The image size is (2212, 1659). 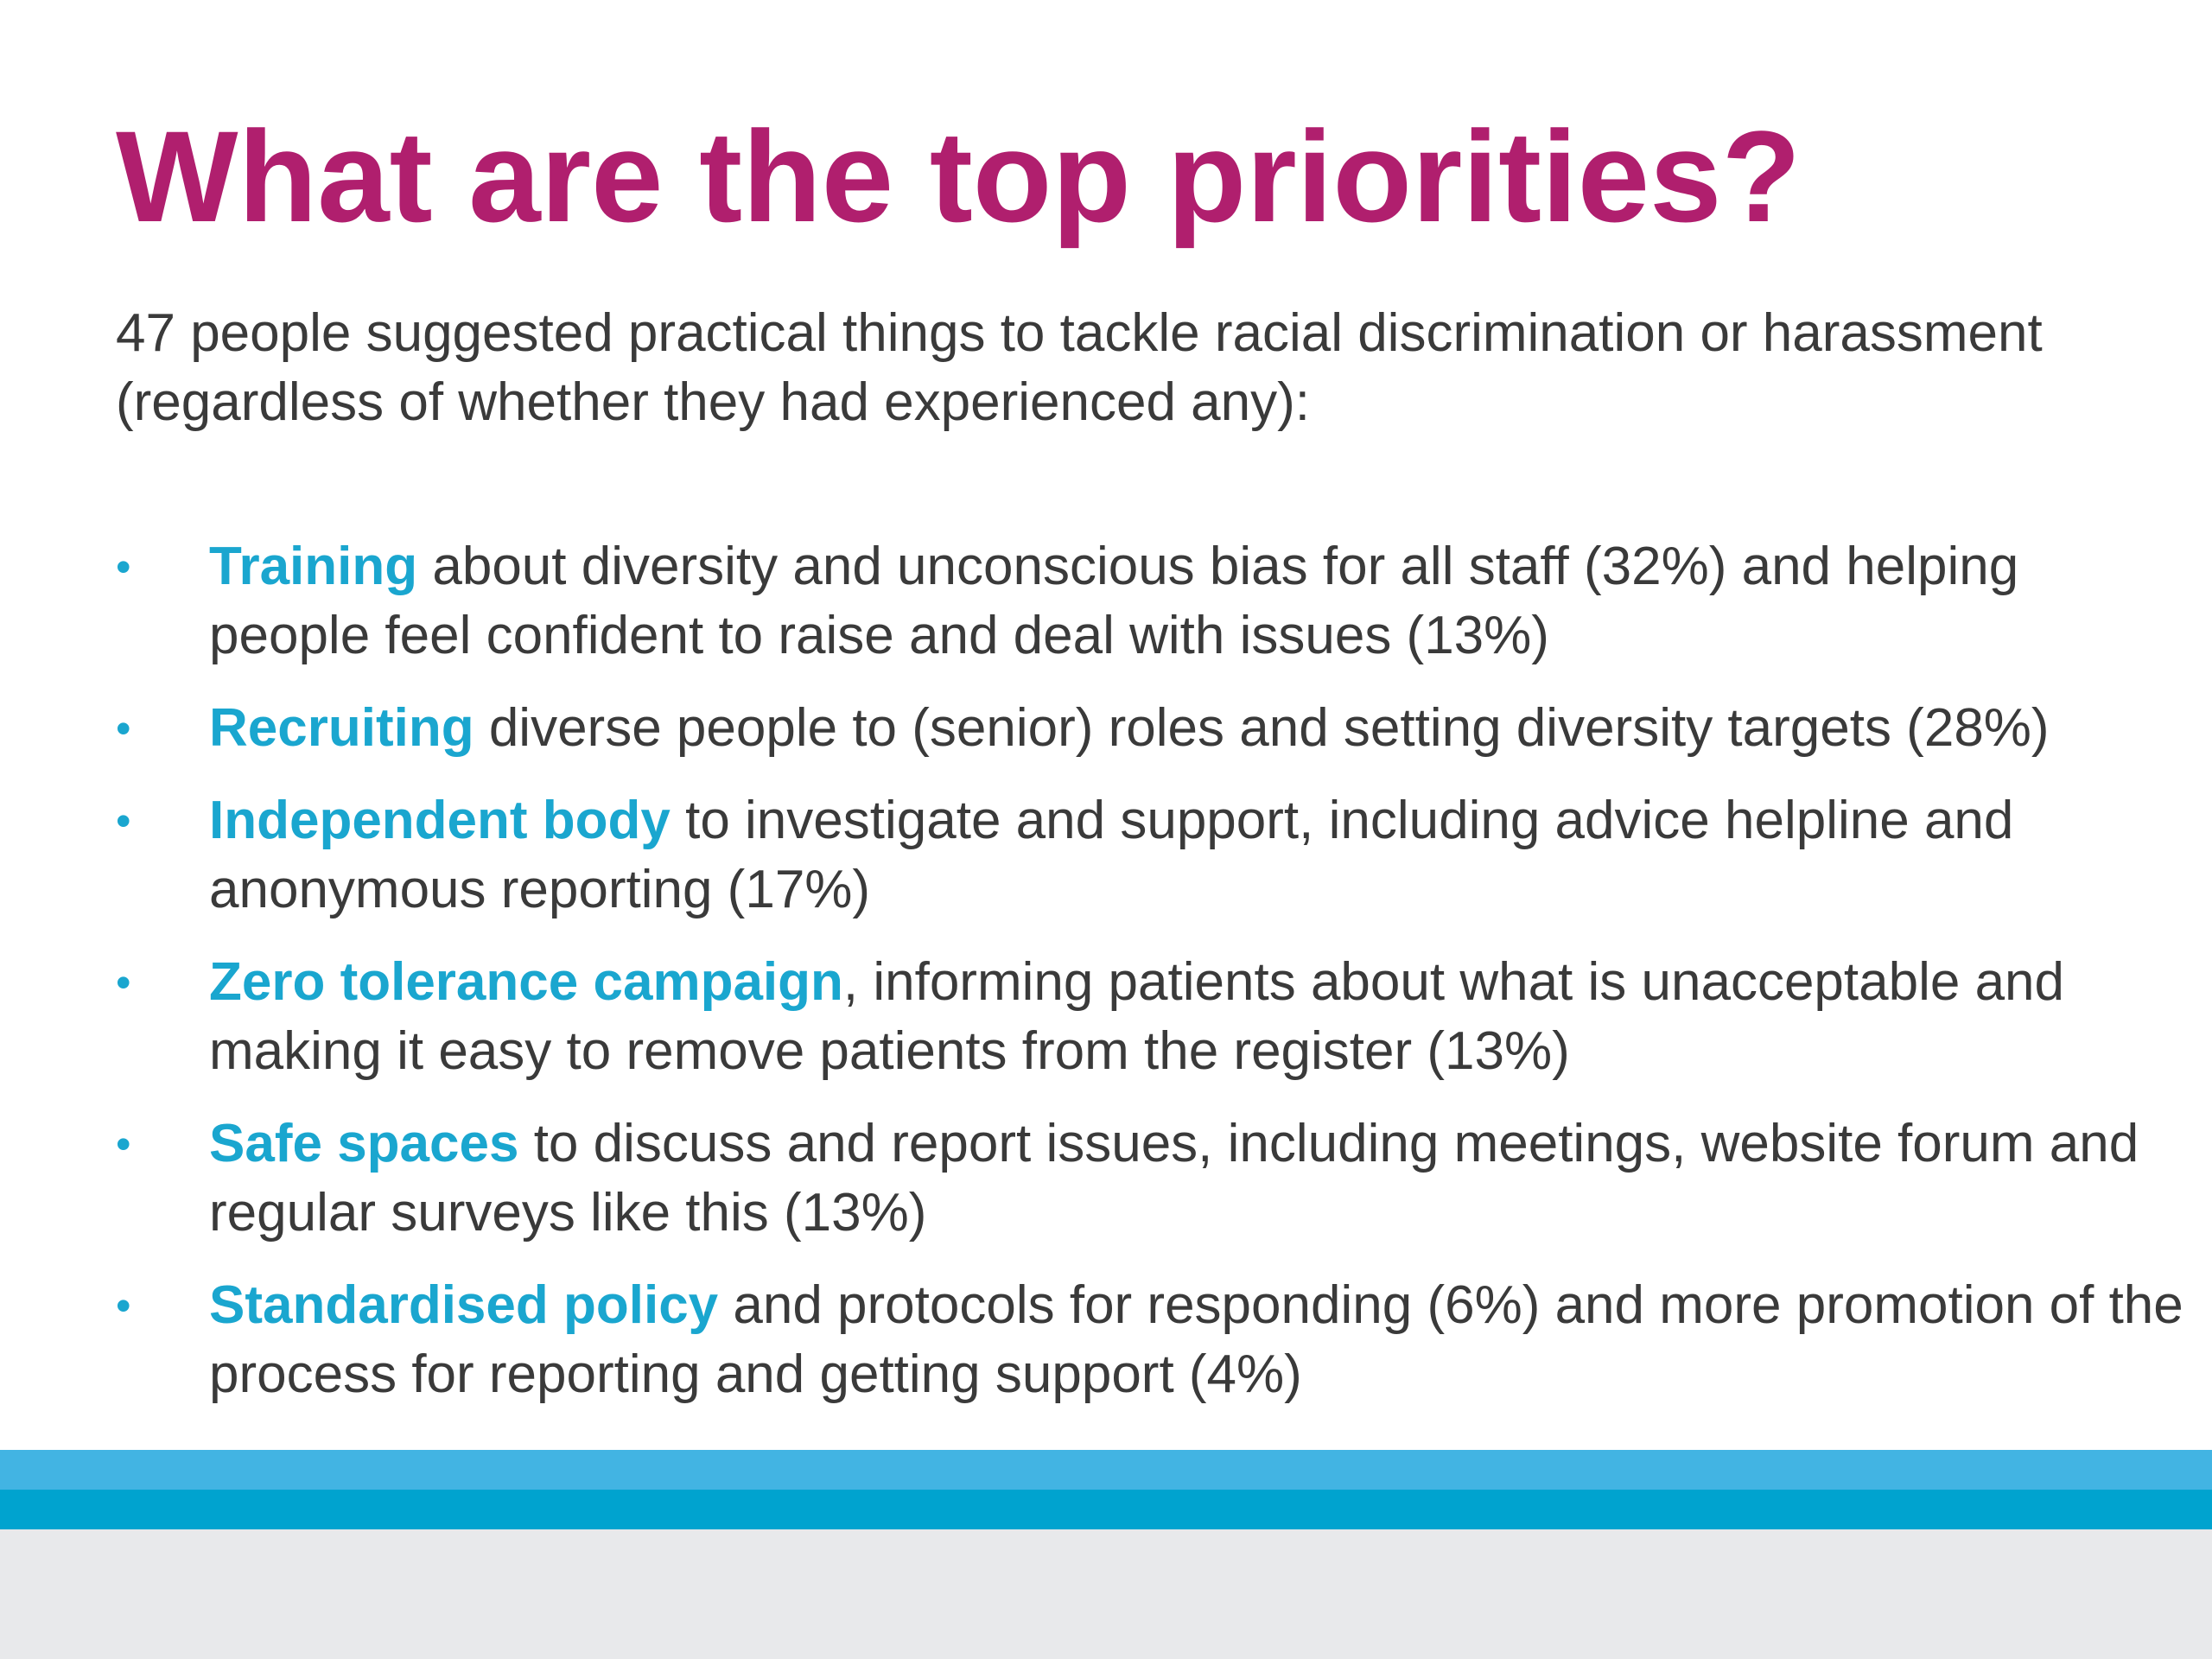 What do you see at coordinates (364, 1143) in the screenshot?
I see `priority-keyword: Safe spaces` at bounding box center [364, 1143].